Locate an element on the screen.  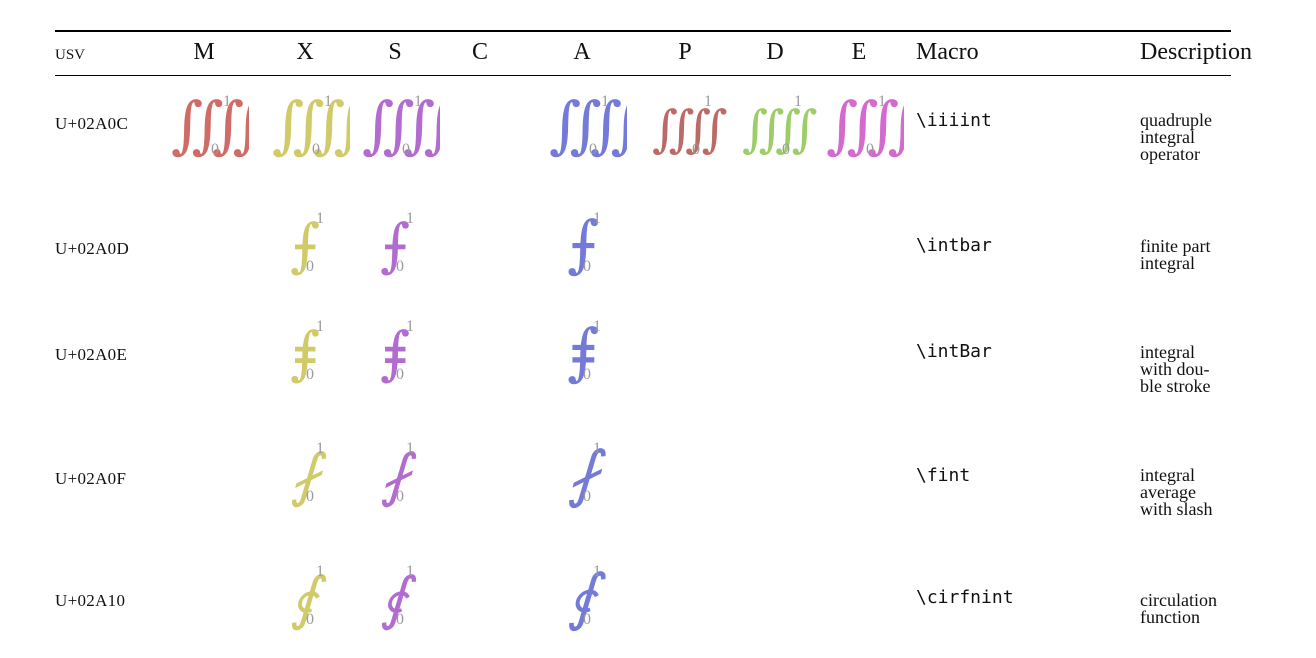
macro-name: \iiiint is located at coordinates (954, 120).